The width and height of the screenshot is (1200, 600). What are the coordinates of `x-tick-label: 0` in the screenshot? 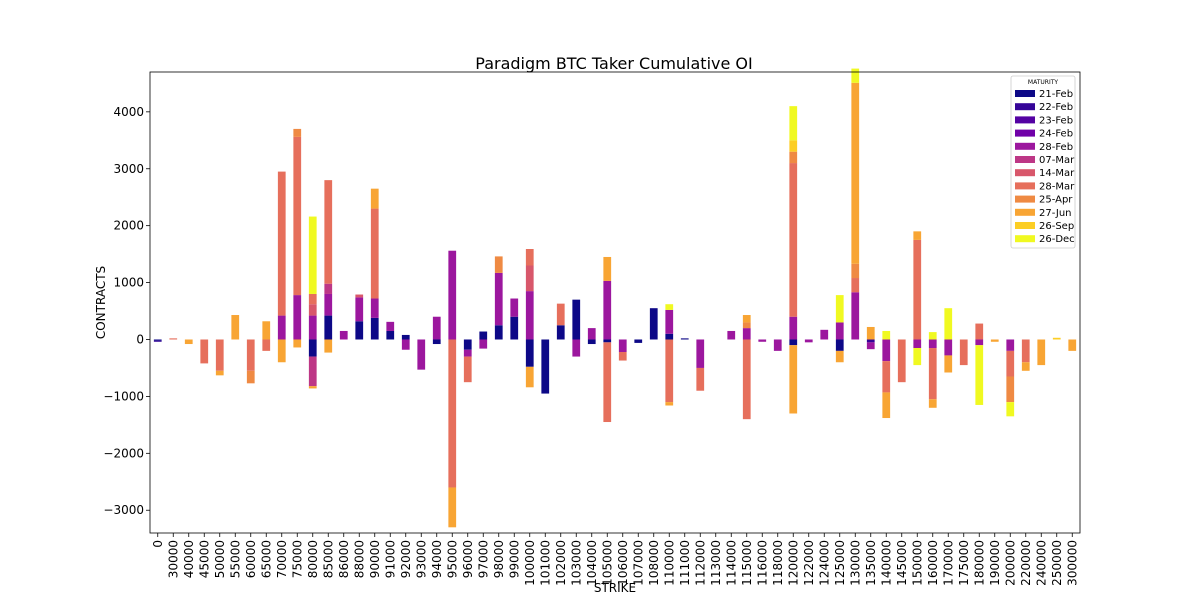 It's located at (158, 544).